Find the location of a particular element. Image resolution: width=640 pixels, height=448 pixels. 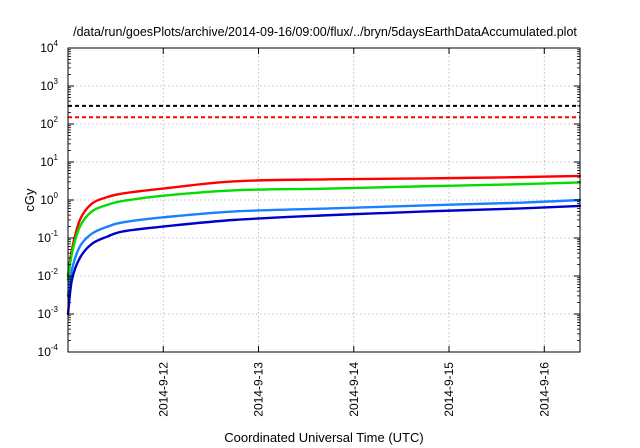

y-tick-label: 10³ is located at coordinates (49, 85).